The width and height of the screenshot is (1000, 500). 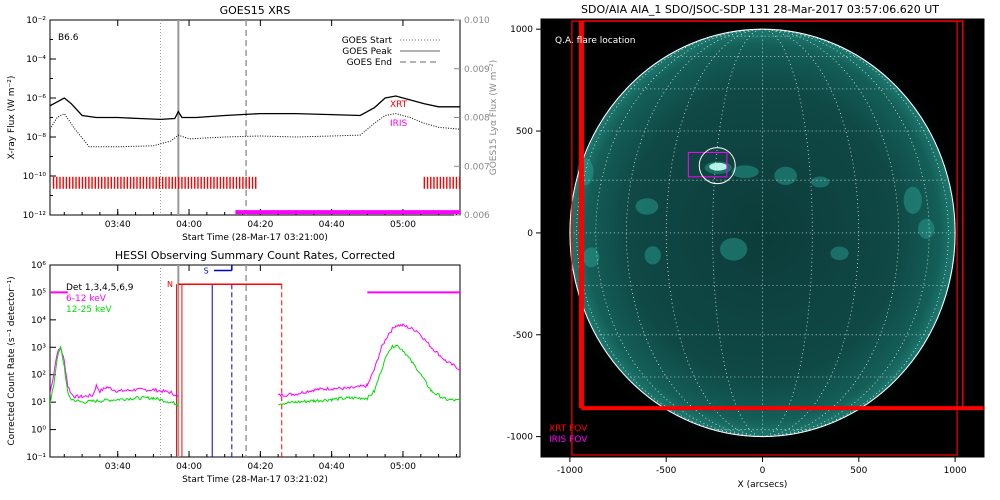 What do you see at coordinates (38, 293) in the screenshot?
I see `y-tick-label: 10⁵` at bounding box center [38, 293].